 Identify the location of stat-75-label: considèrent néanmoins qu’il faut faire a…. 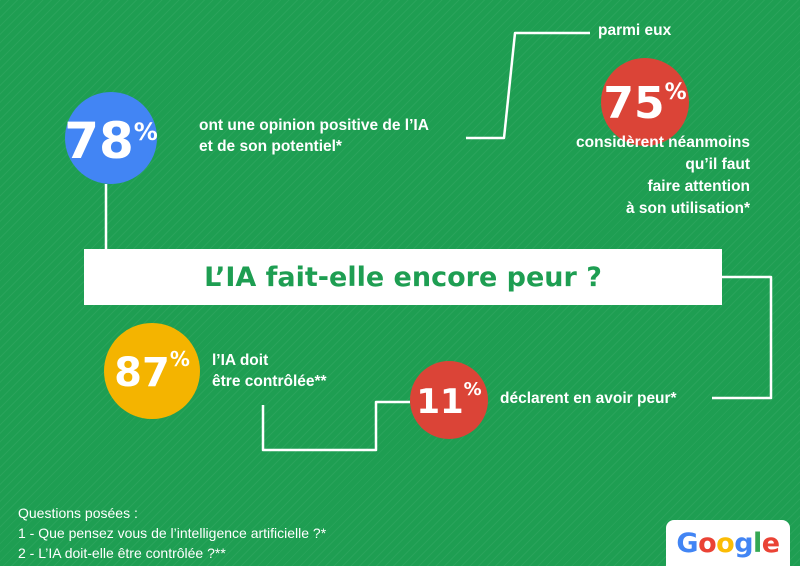
(663, 176).